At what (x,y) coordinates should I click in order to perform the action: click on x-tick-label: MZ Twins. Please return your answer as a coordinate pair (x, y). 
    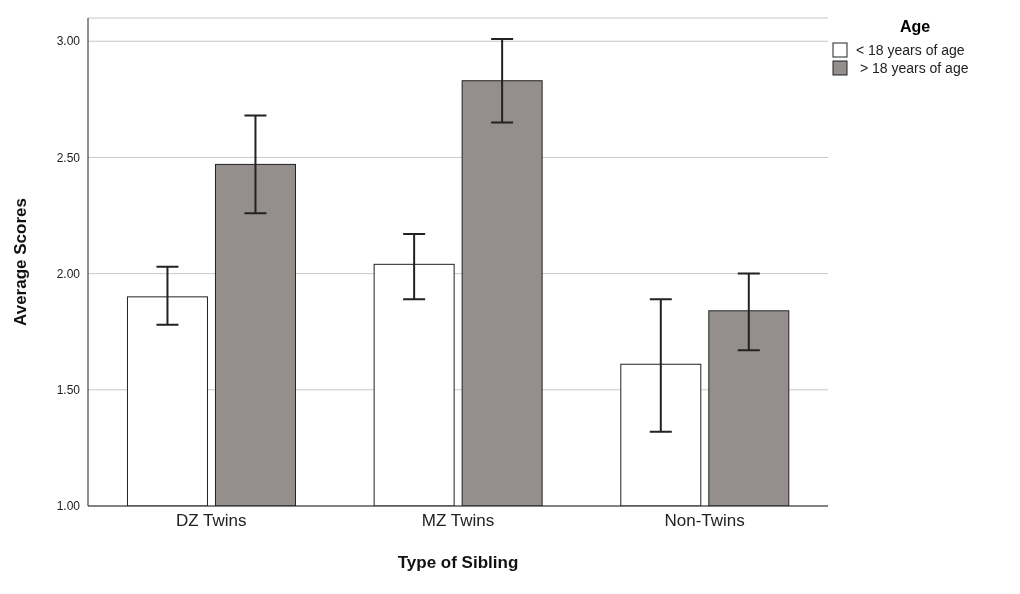
    Looking at the image, I should click on (458, 521).